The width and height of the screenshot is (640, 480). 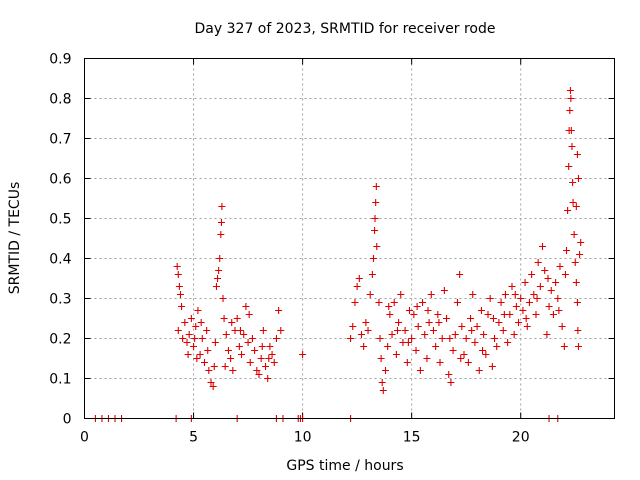 I want to click on x-tick-label: 20, so click(x=521, y=438).